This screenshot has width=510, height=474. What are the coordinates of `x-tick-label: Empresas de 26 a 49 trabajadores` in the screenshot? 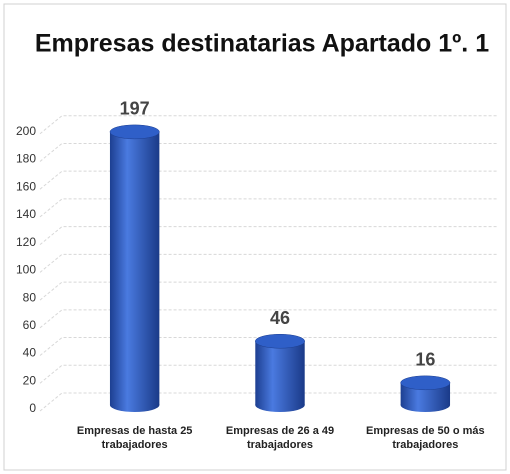 It's located at (280, 438).